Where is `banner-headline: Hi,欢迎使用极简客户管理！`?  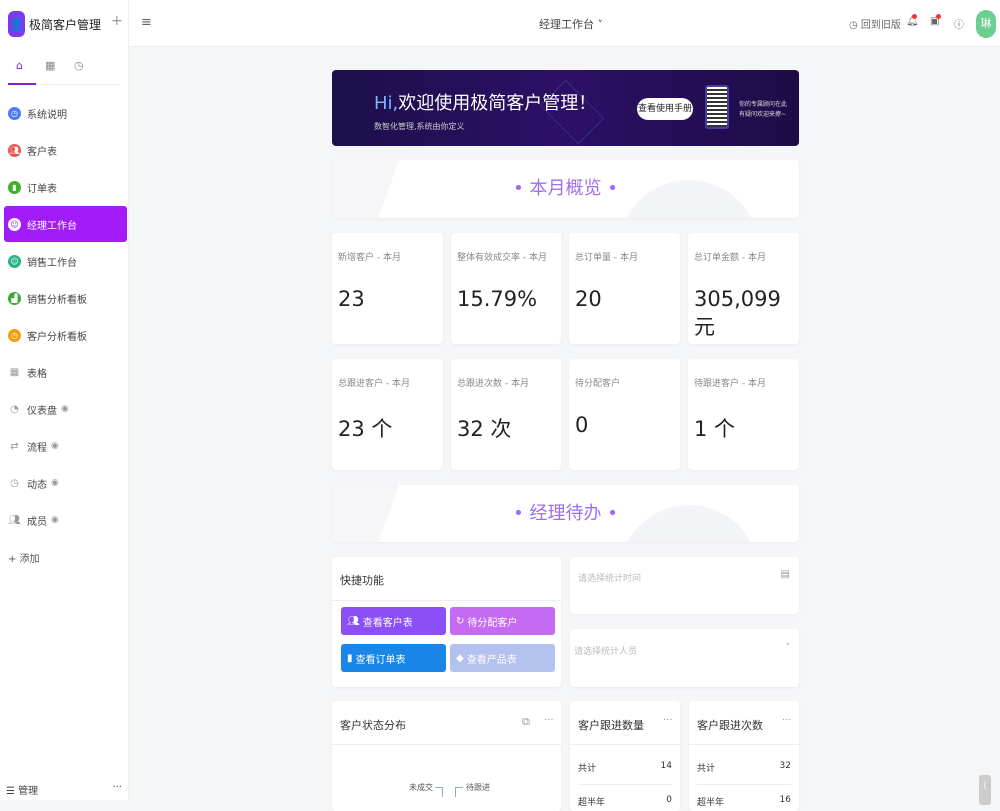
banner-headline: Hi,欢迎使用极简客户管理！ is located at coordinates (485, 102).